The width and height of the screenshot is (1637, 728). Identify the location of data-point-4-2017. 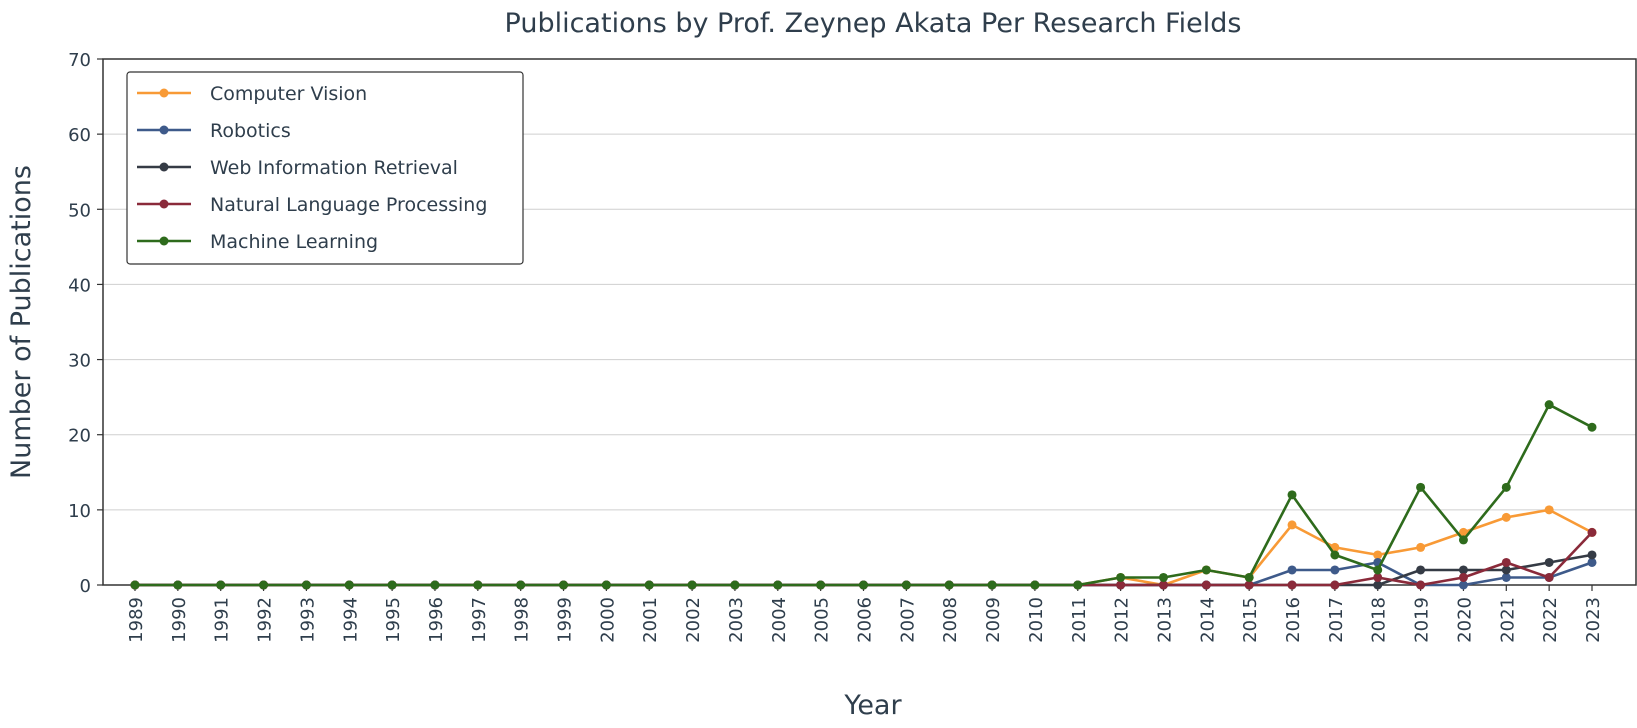
(1335, 555).